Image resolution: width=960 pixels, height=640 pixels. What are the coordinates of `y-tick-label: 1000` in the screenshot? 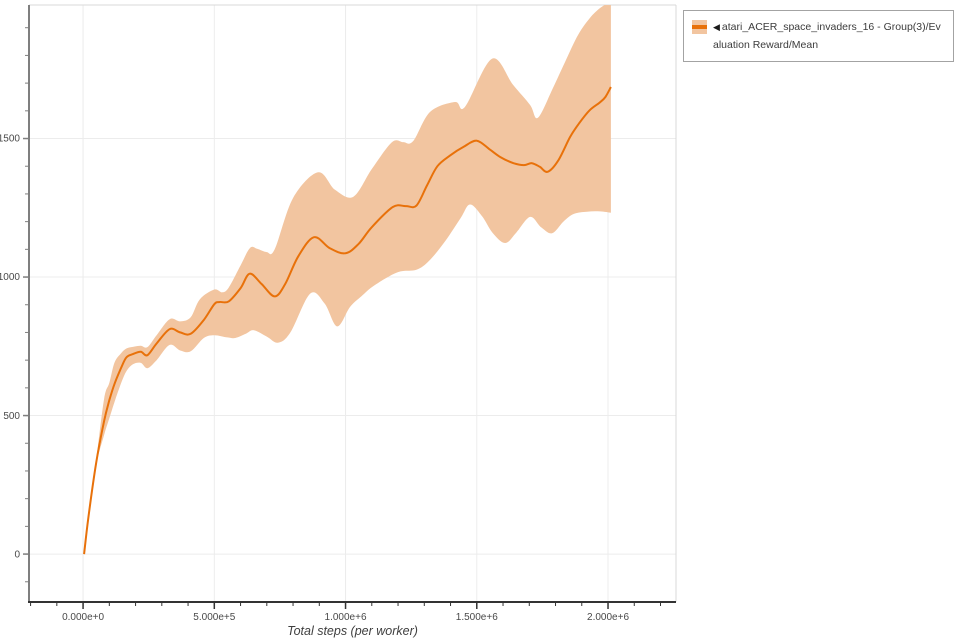 It's located at (10, 277).